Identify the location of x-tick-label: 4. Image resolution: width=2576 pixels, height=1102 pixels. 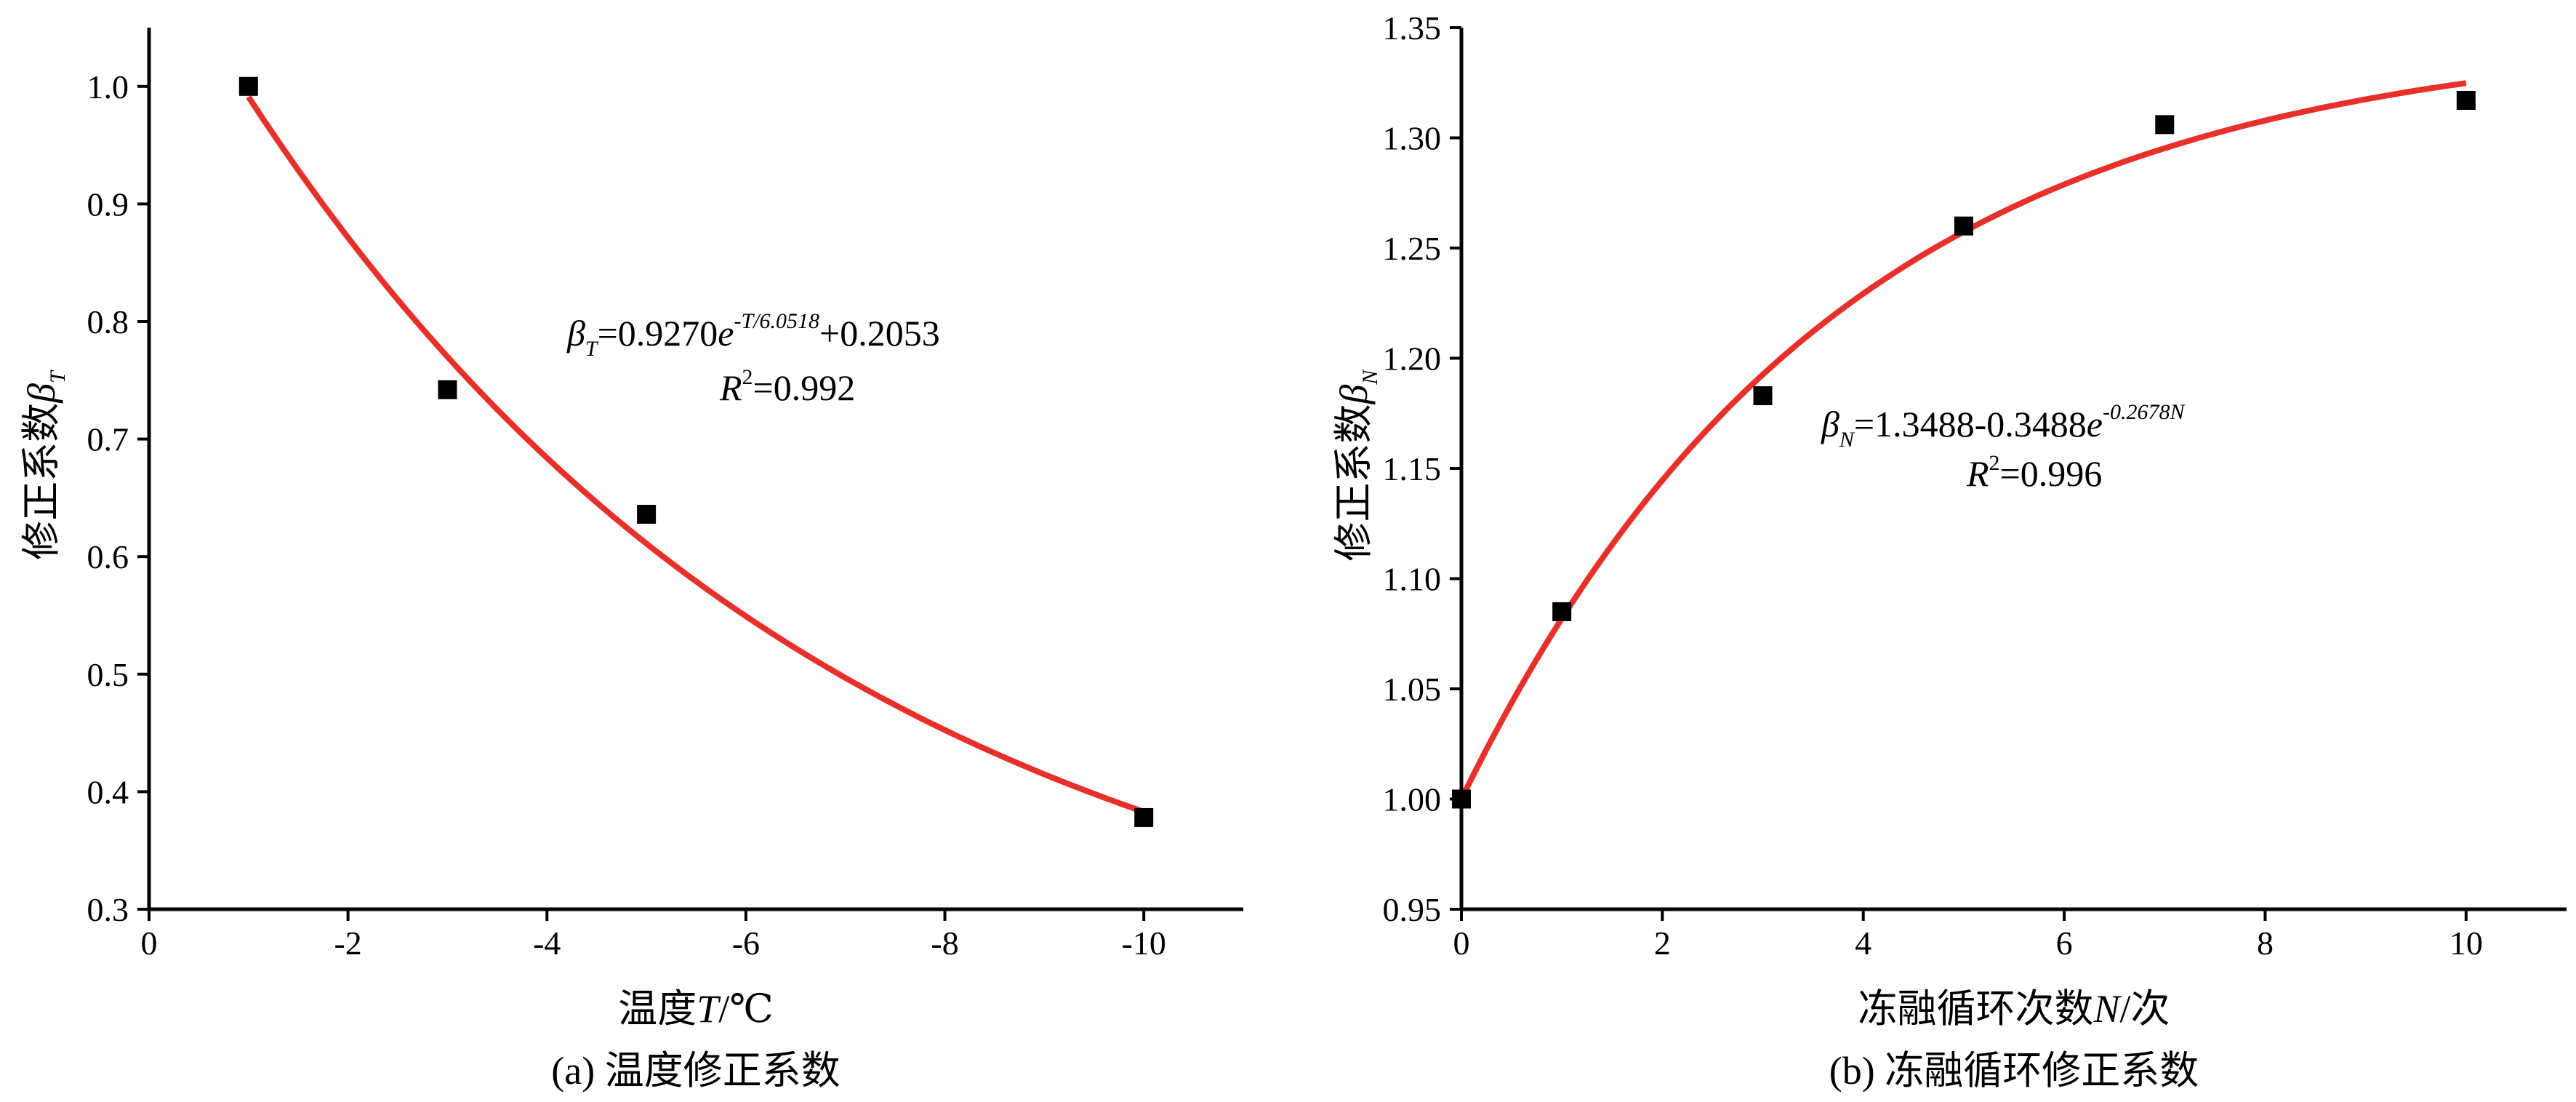
(1863, 943).